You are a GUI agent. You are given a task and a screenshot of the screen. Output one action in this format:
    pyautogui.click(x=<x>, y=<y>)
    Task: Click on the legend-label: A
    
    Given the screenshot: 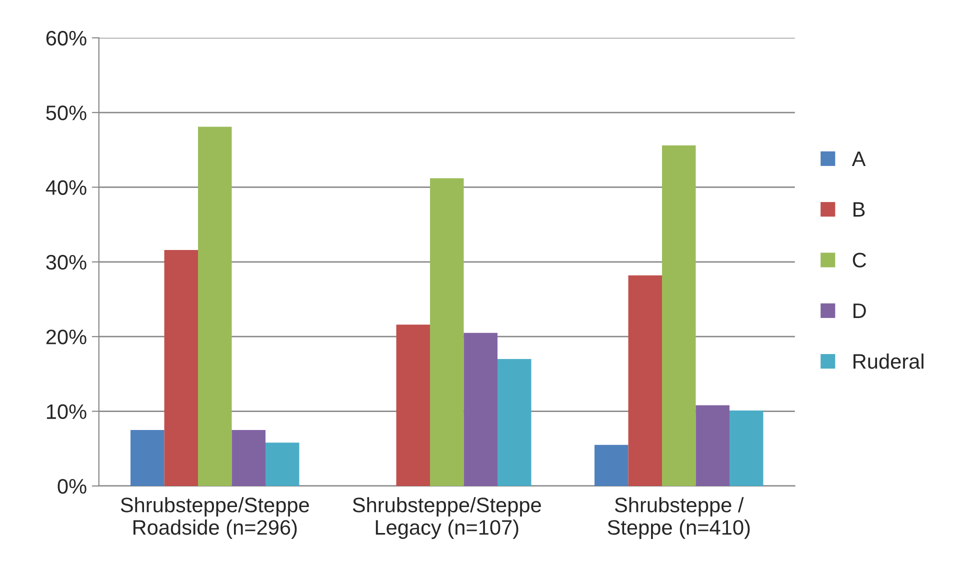 What is the action you would take?
    pyautogui.click(x=859, y=159)
    